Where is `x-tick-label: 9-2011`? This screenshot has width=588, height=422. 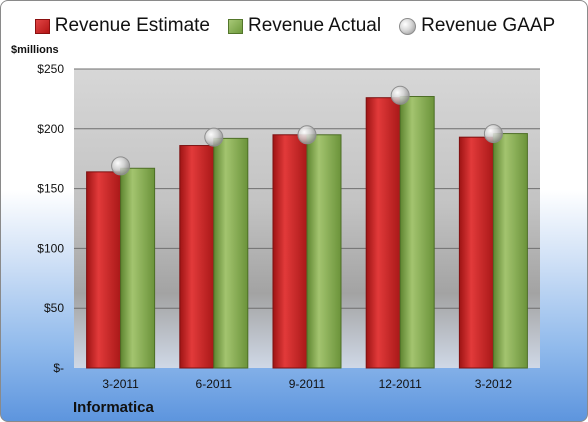
x-tick-label: 9-2011 is located at coordinates (307, 384).